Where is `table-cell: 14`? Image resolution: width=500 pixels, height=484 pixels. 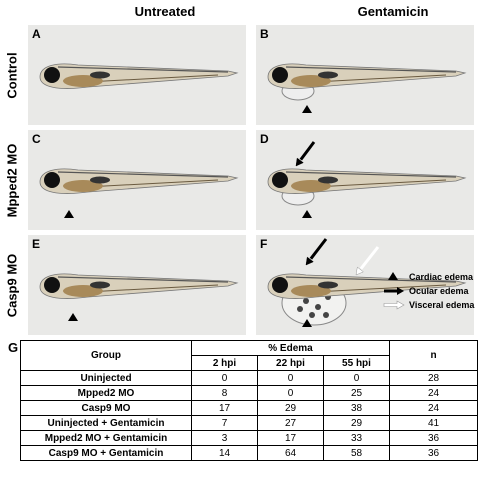
table-cell: 14 is located at coordinates (224, 453).